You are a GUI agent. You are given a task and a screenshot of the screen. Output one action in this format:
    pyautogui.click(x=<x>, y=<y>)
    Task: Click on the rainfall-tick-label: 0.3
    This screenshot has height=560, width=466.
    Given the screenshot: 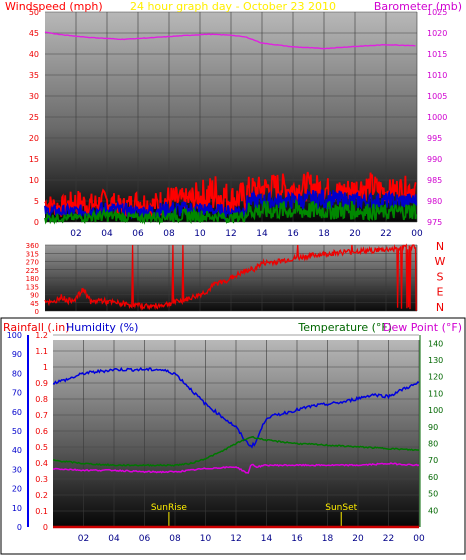 What is the action you would take?
    pyautogui.click(x=41, y=479)
    